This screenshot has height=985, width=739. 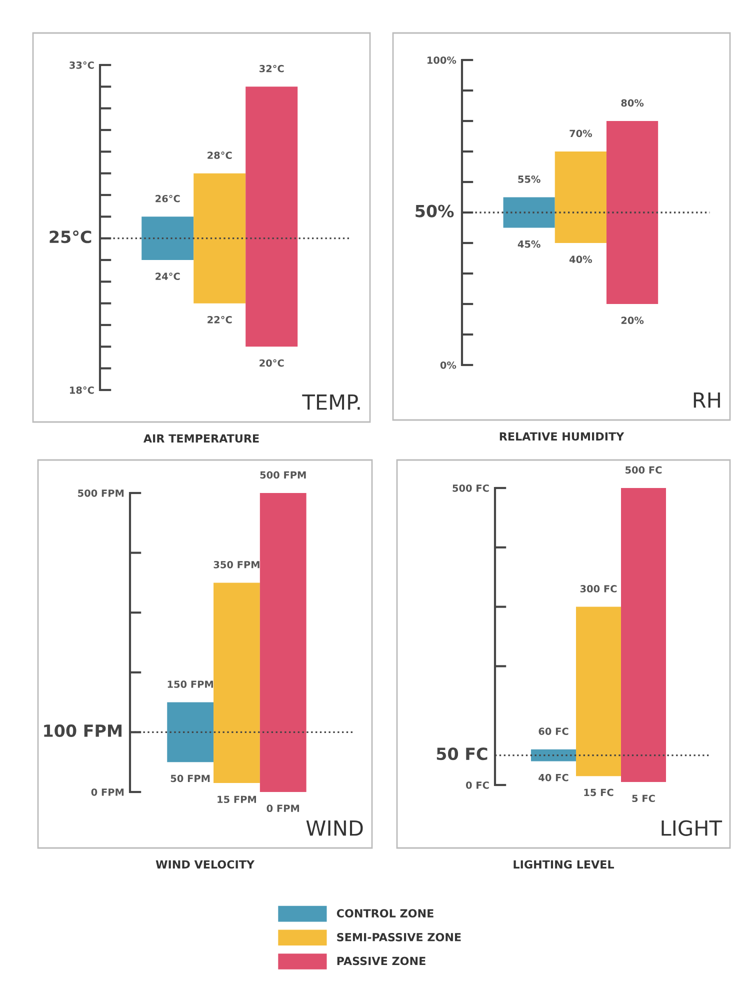 I want to click on annotation: 50 FPM, so click(x=190, y=778).